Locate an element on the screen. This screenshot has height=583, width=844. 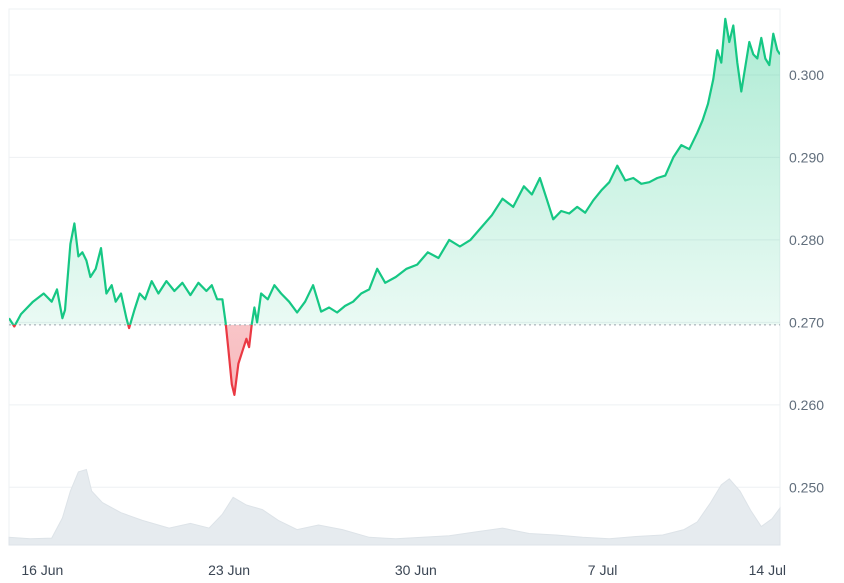
area-below-baseline is located at coordinates (132, 359).